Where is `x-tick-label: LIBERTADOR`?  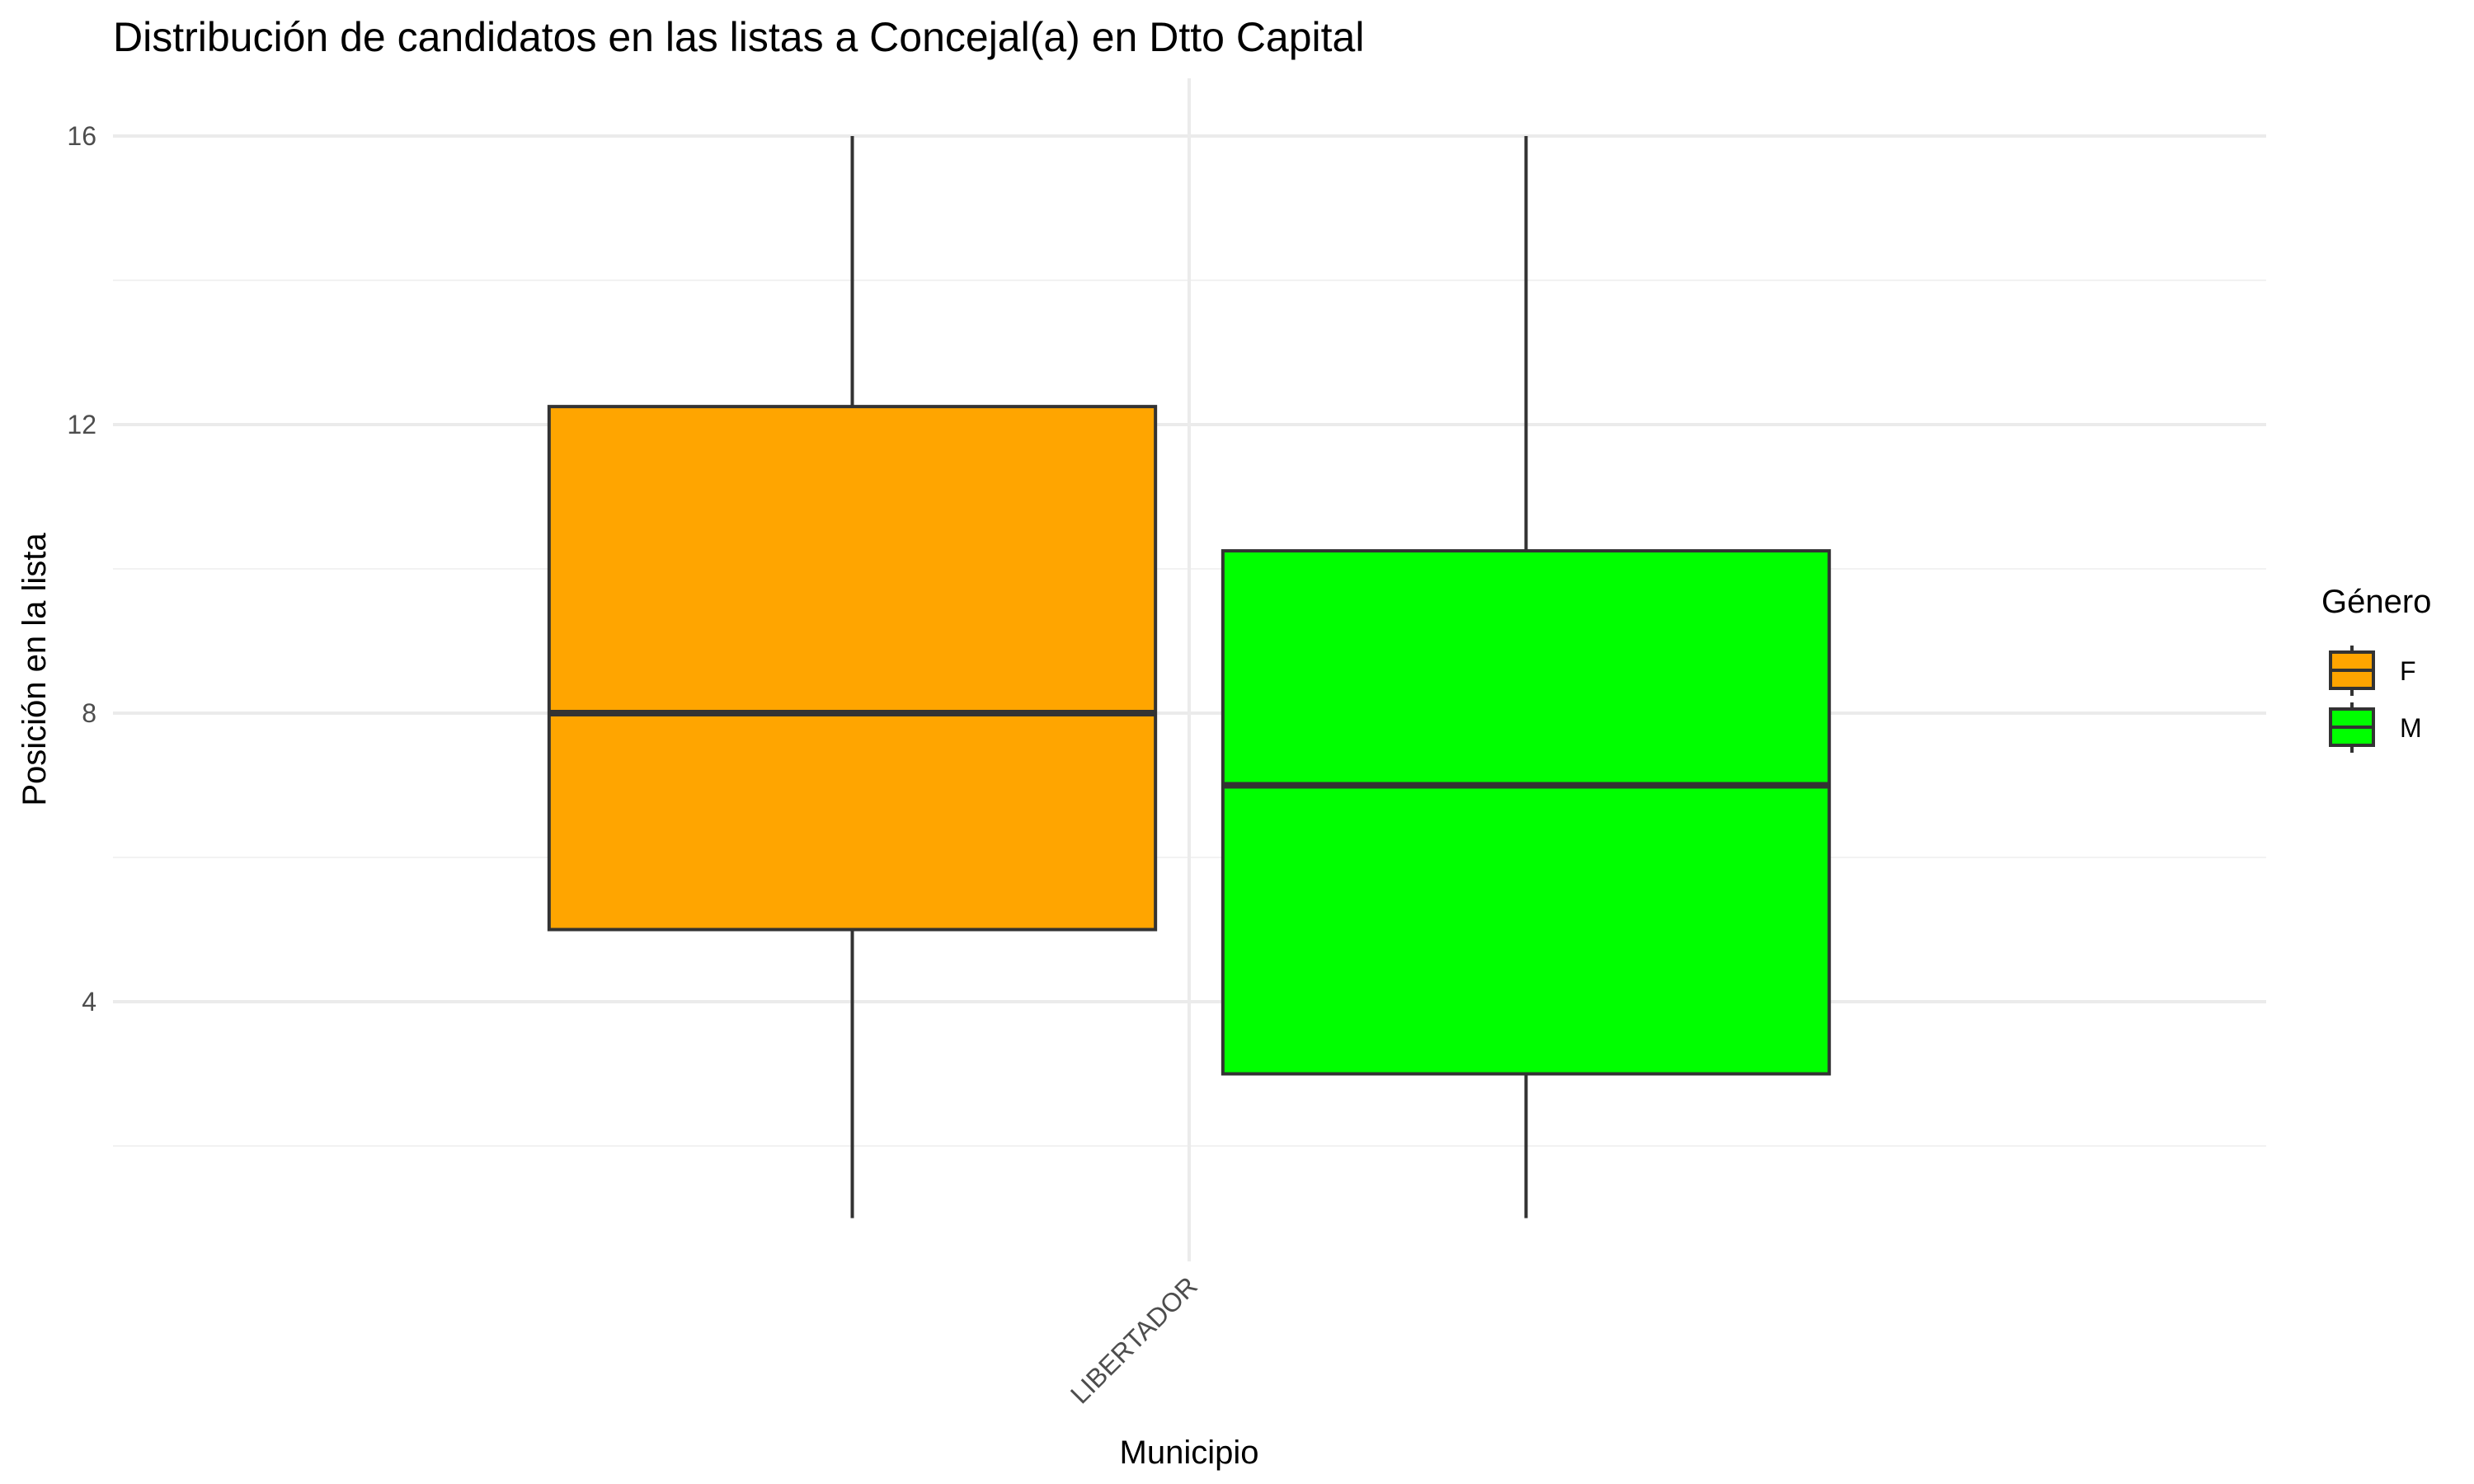 x-tick-label: LIBERTADOR is located at coordinates (1134, 1339).